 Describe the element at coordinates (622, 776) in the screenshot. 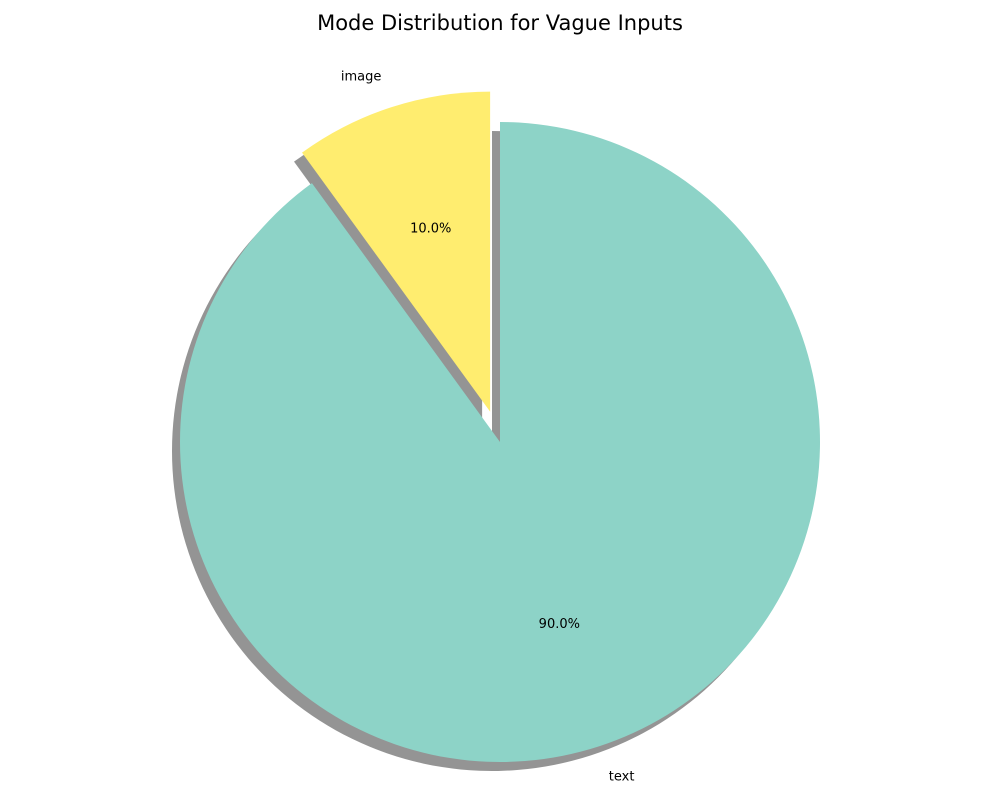

I see `slice-label-text: text` at that location.